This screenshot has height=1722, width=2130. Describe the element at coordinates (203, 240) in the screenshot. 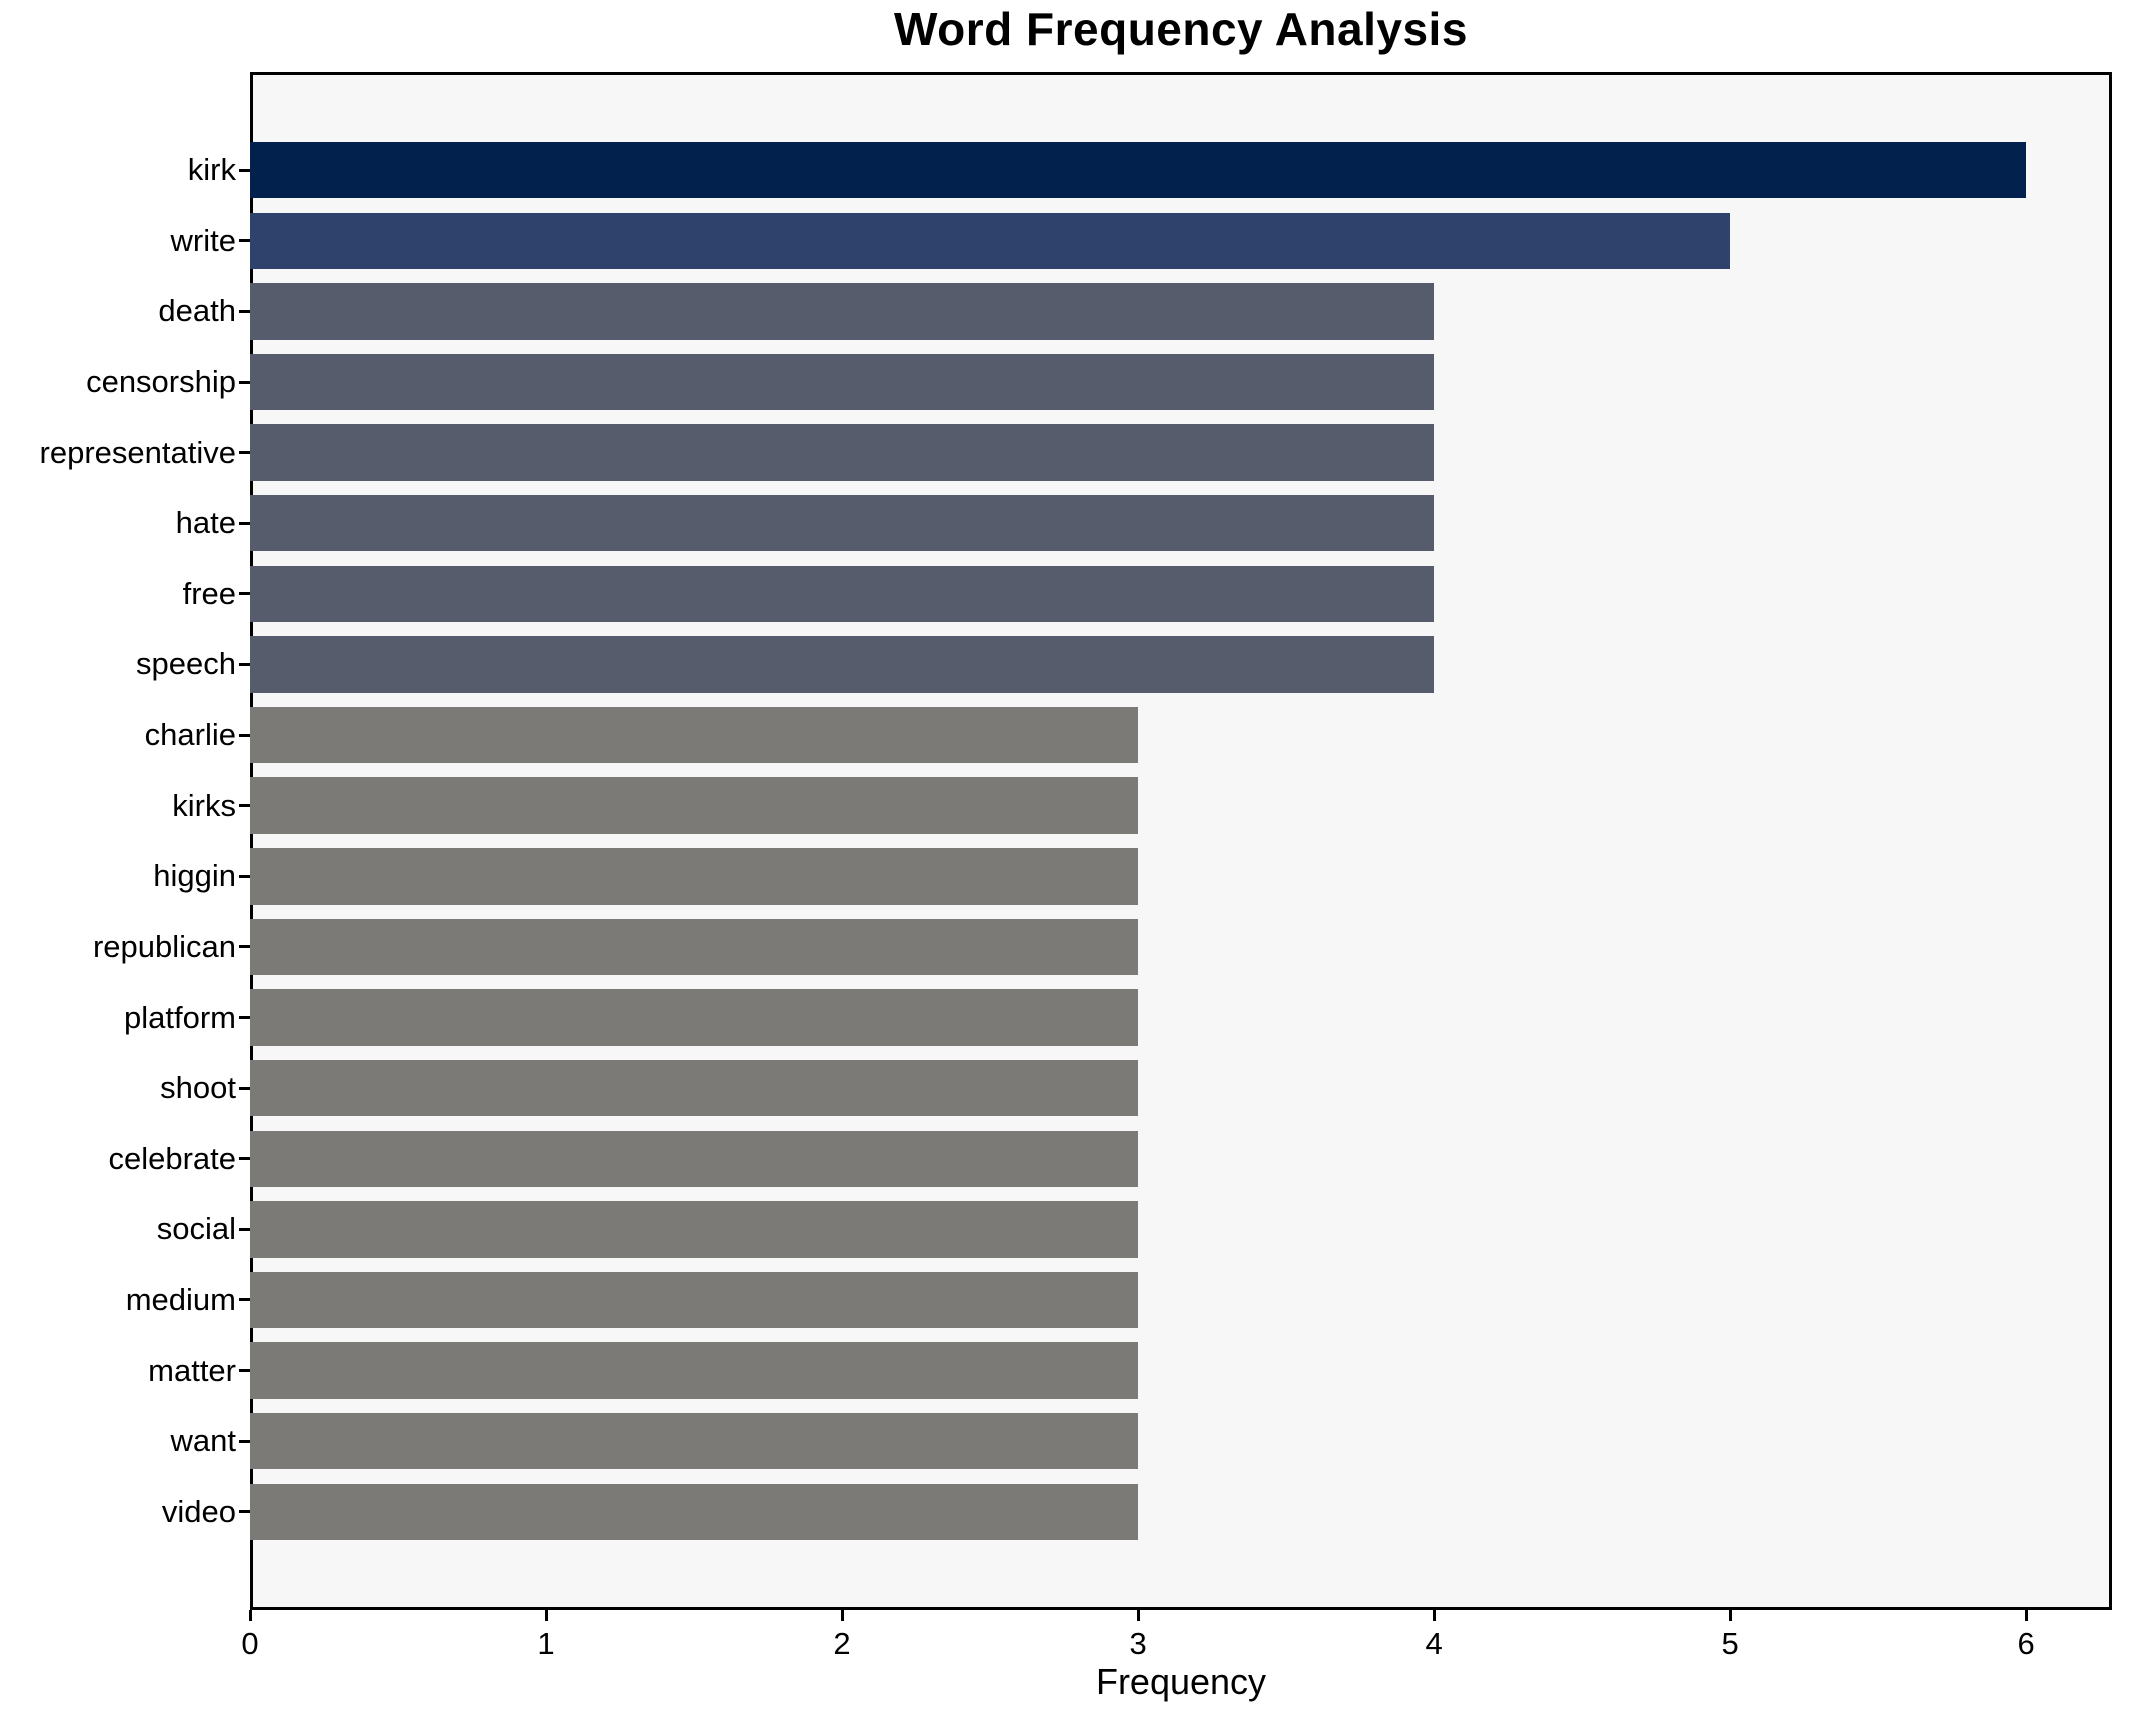

I see `y-tick-label-write: write` at that location.